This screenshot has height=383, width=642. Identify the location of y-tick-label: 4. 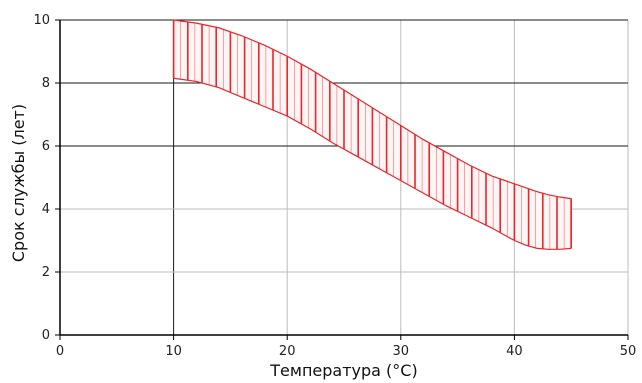
(46, 209).